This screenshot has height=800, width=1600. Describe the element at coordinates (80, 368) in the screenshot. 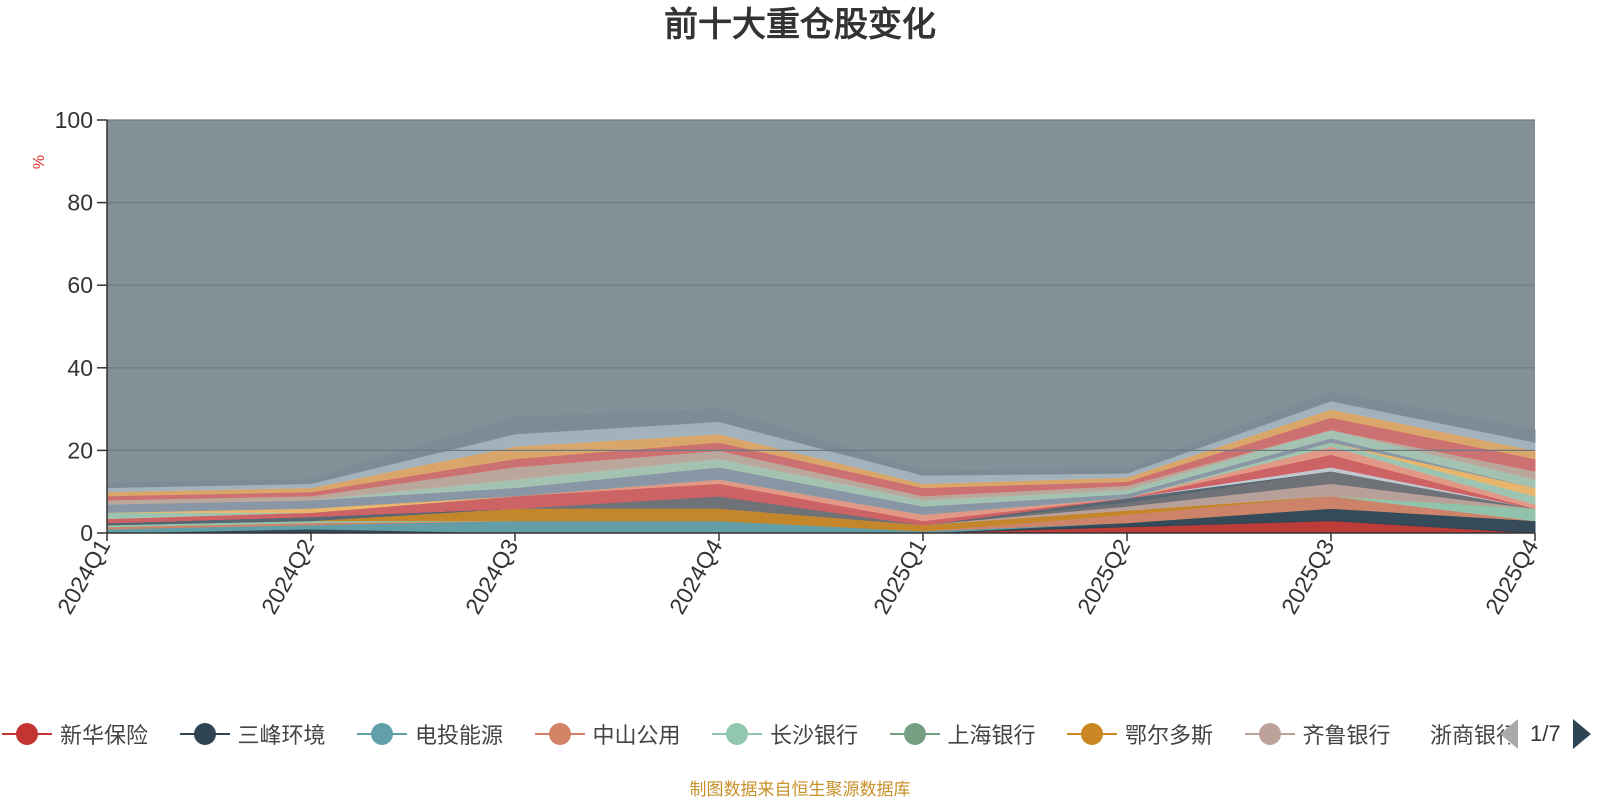

I see `y-tick-label: 40` at that location.